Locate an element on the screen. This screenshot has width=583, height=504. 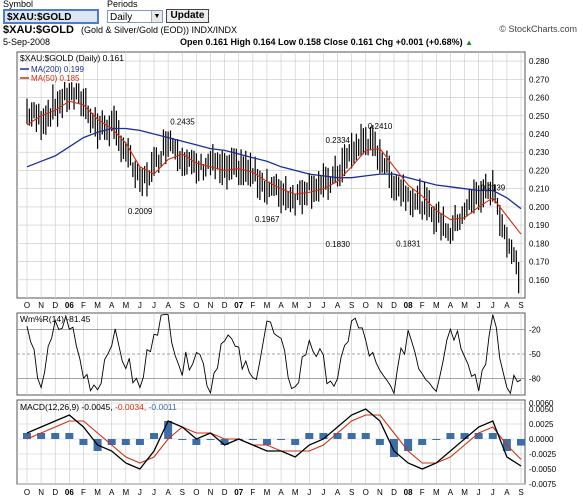
update-button: Update is located at coordinates (187, 16).